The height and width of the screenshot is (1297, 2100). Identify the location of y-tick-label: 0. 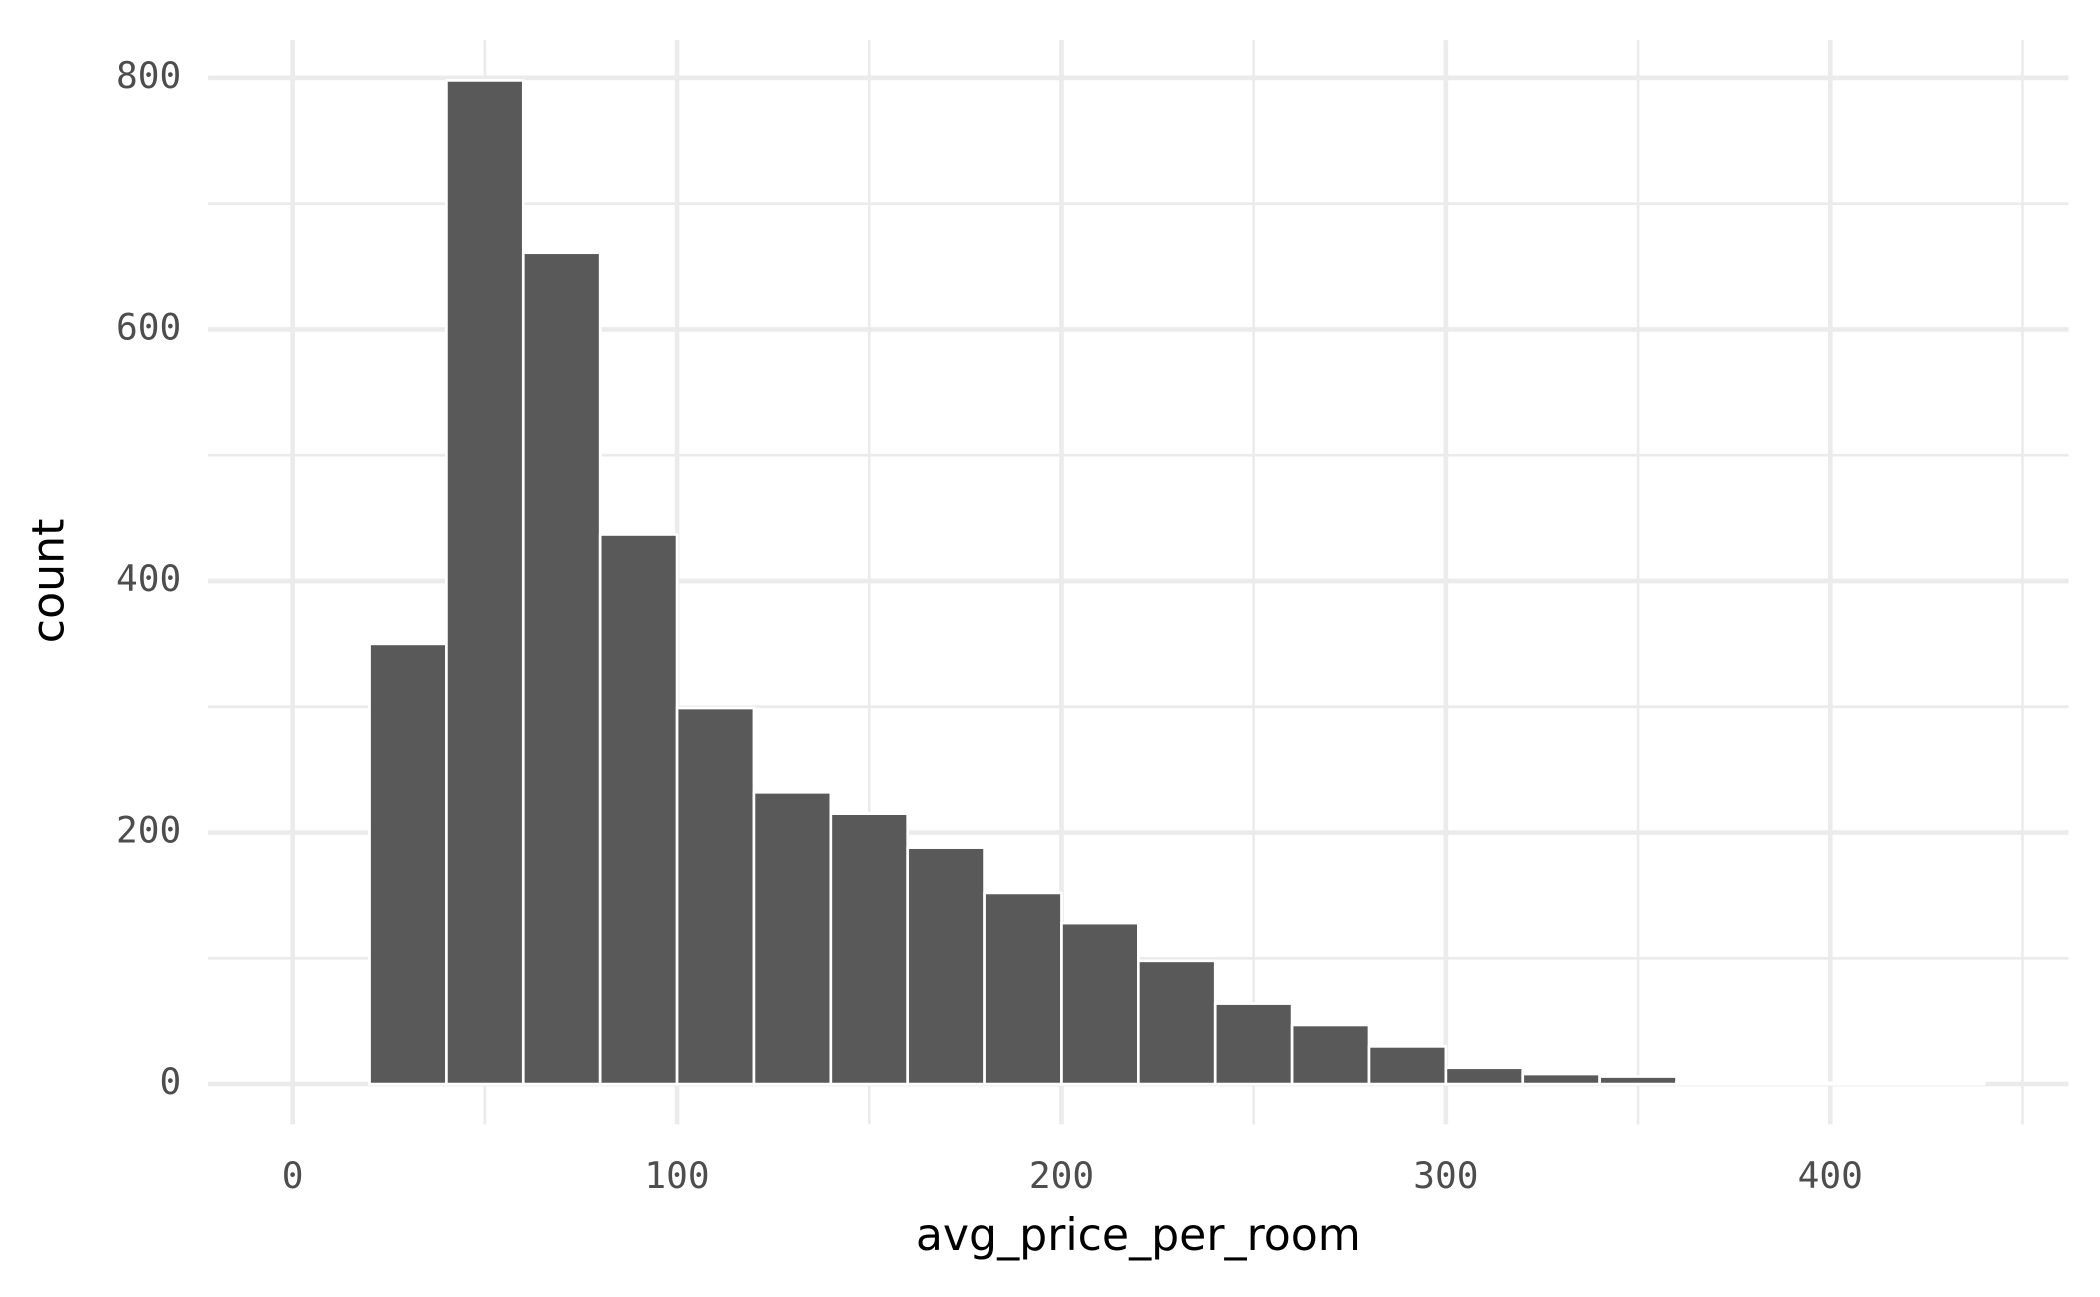
(171, 1081).